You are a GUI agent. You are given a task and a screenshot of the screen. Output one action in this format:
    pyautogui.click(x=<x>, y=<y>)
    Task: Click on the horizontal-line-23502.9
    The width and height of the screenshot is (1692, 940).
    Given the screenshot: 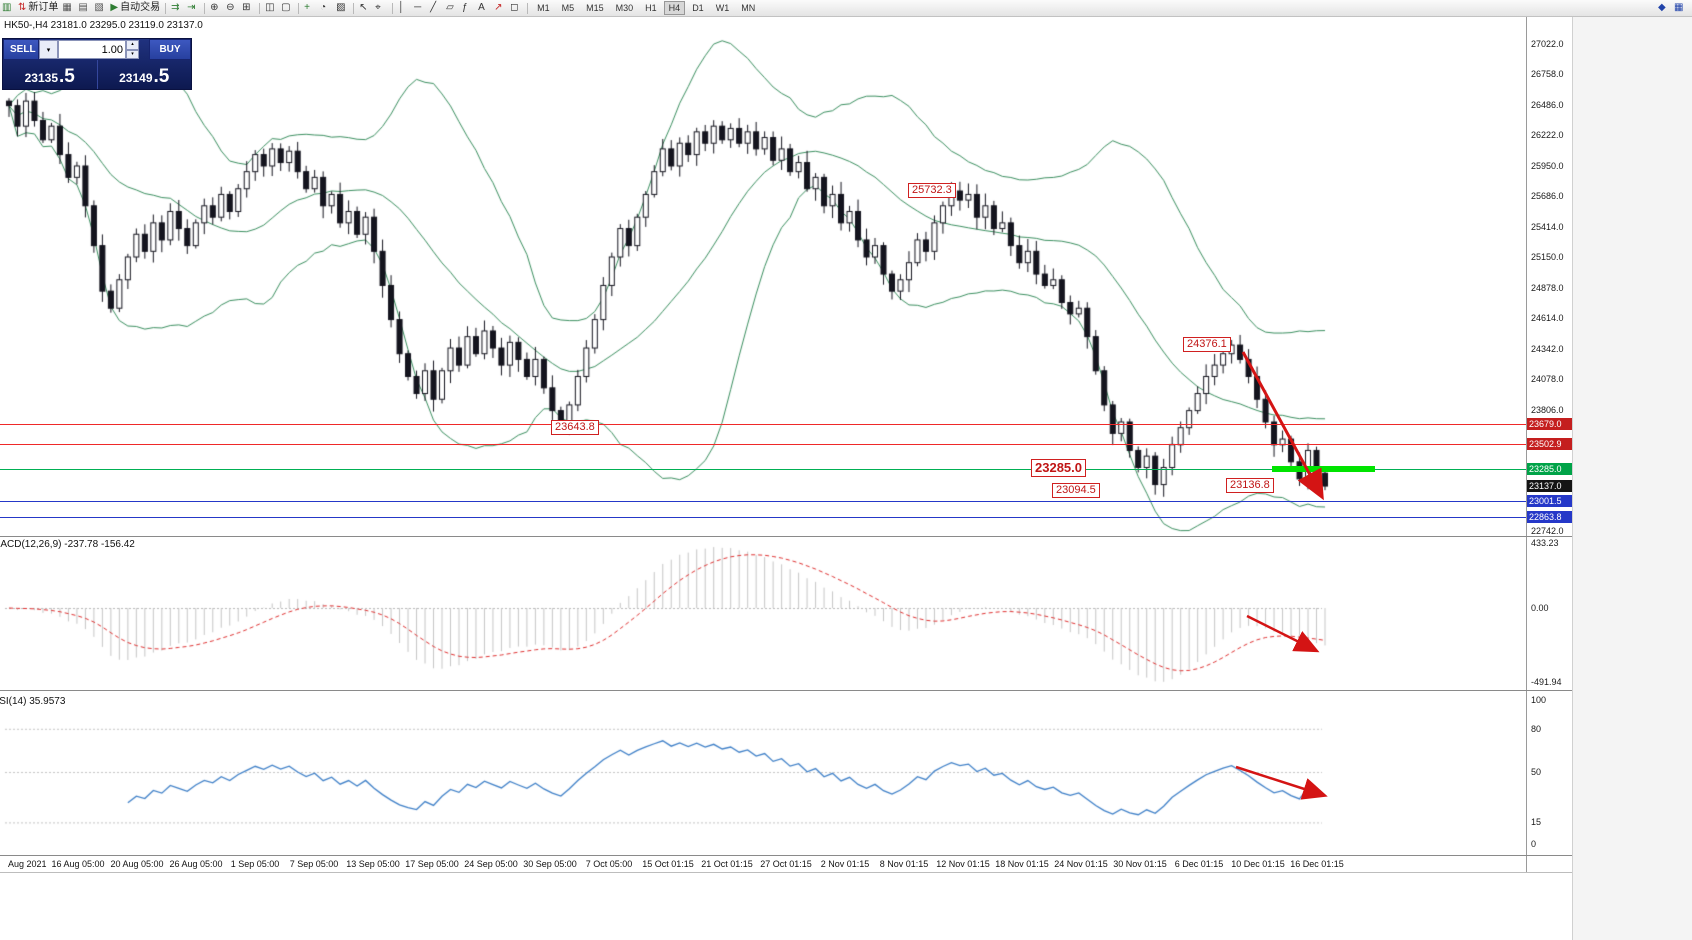 What is the action you would take?
    pyautogui.click(x=763, y=445)
    